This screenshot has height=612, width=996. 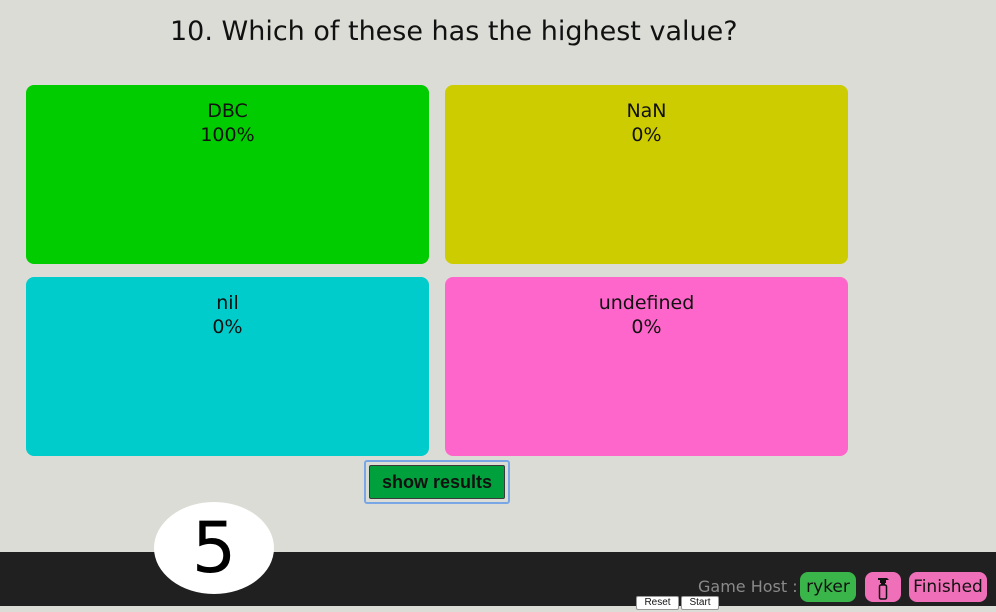 What do you see at coordinates (227, 135) in the screenshot?
I see `answer-percent: 100%` at bounding box center [227, 135].